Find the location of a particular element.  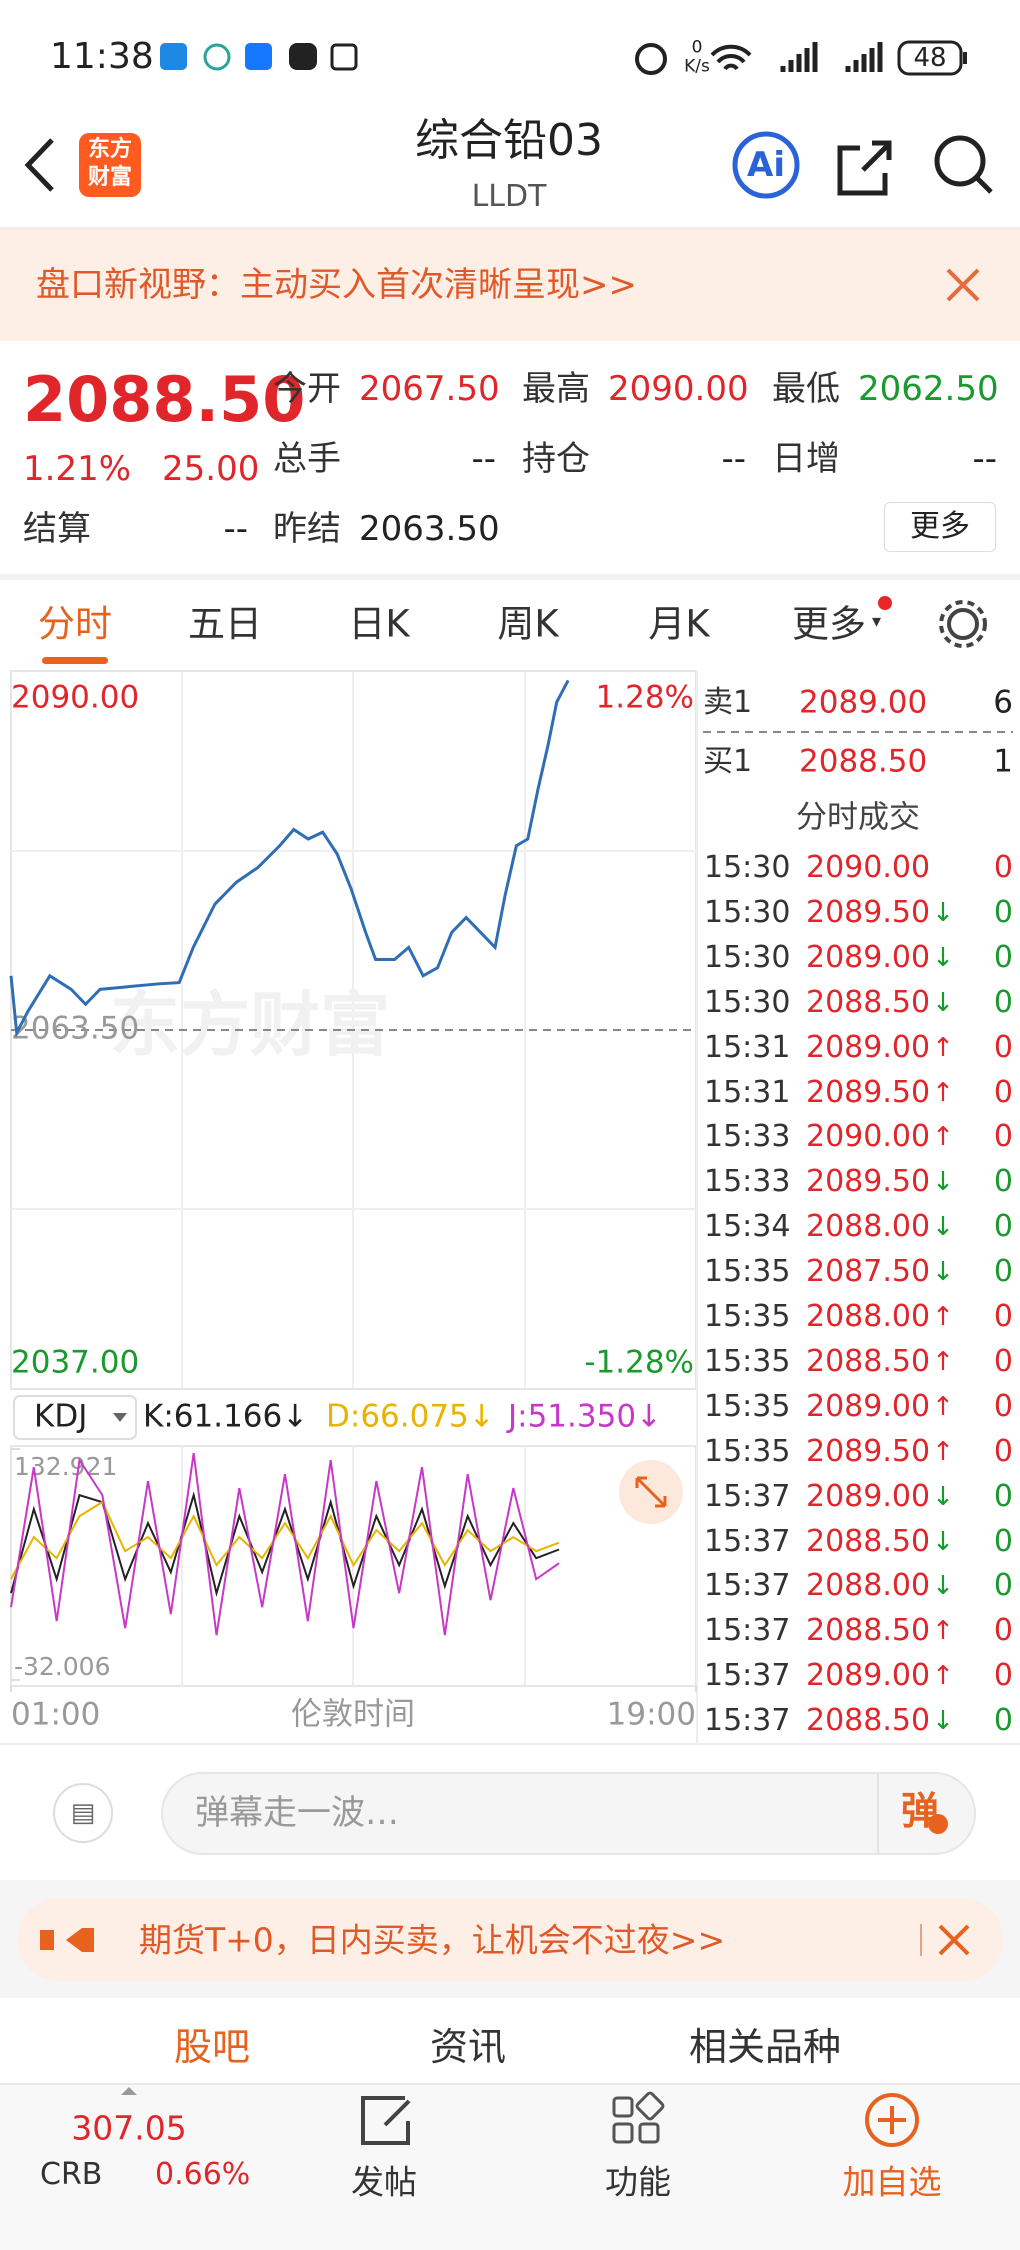

tab: 月K is located at coordinates (679, 624).